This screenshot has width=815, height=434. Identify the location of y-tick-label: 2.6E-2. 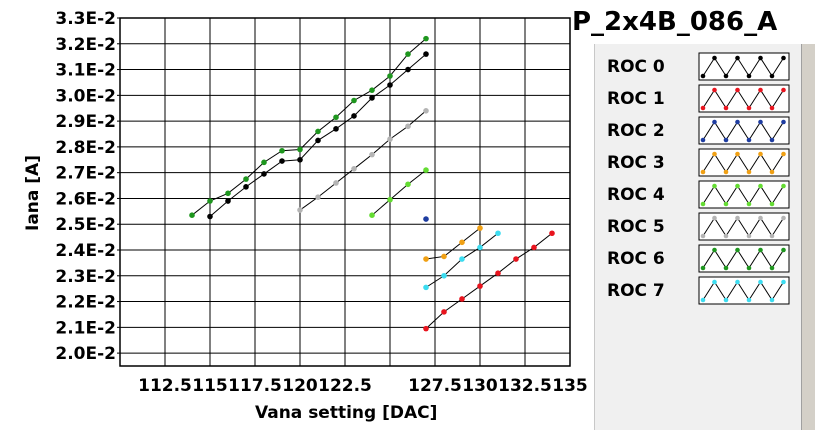
(85, 199).